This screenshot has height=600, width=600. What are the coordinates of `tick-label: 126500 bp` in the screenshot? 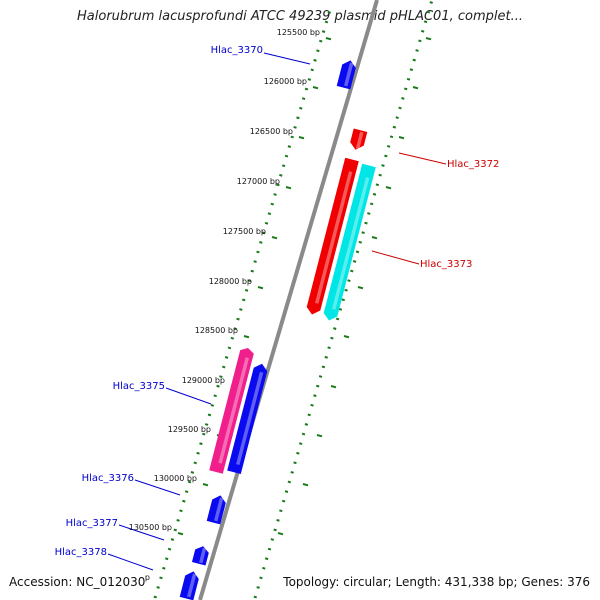 It's located at (271, 131).